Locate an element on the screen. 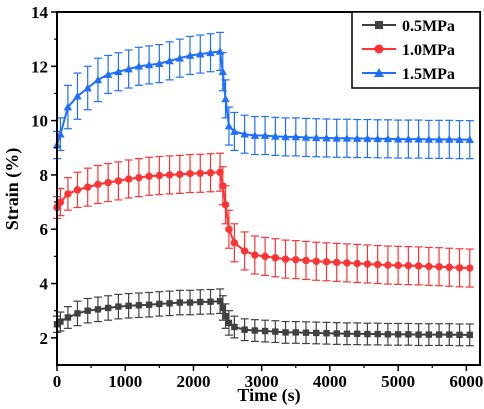 The image size is (484, 409). x-tick-label: 2000 is located at coordinates (193, 381).